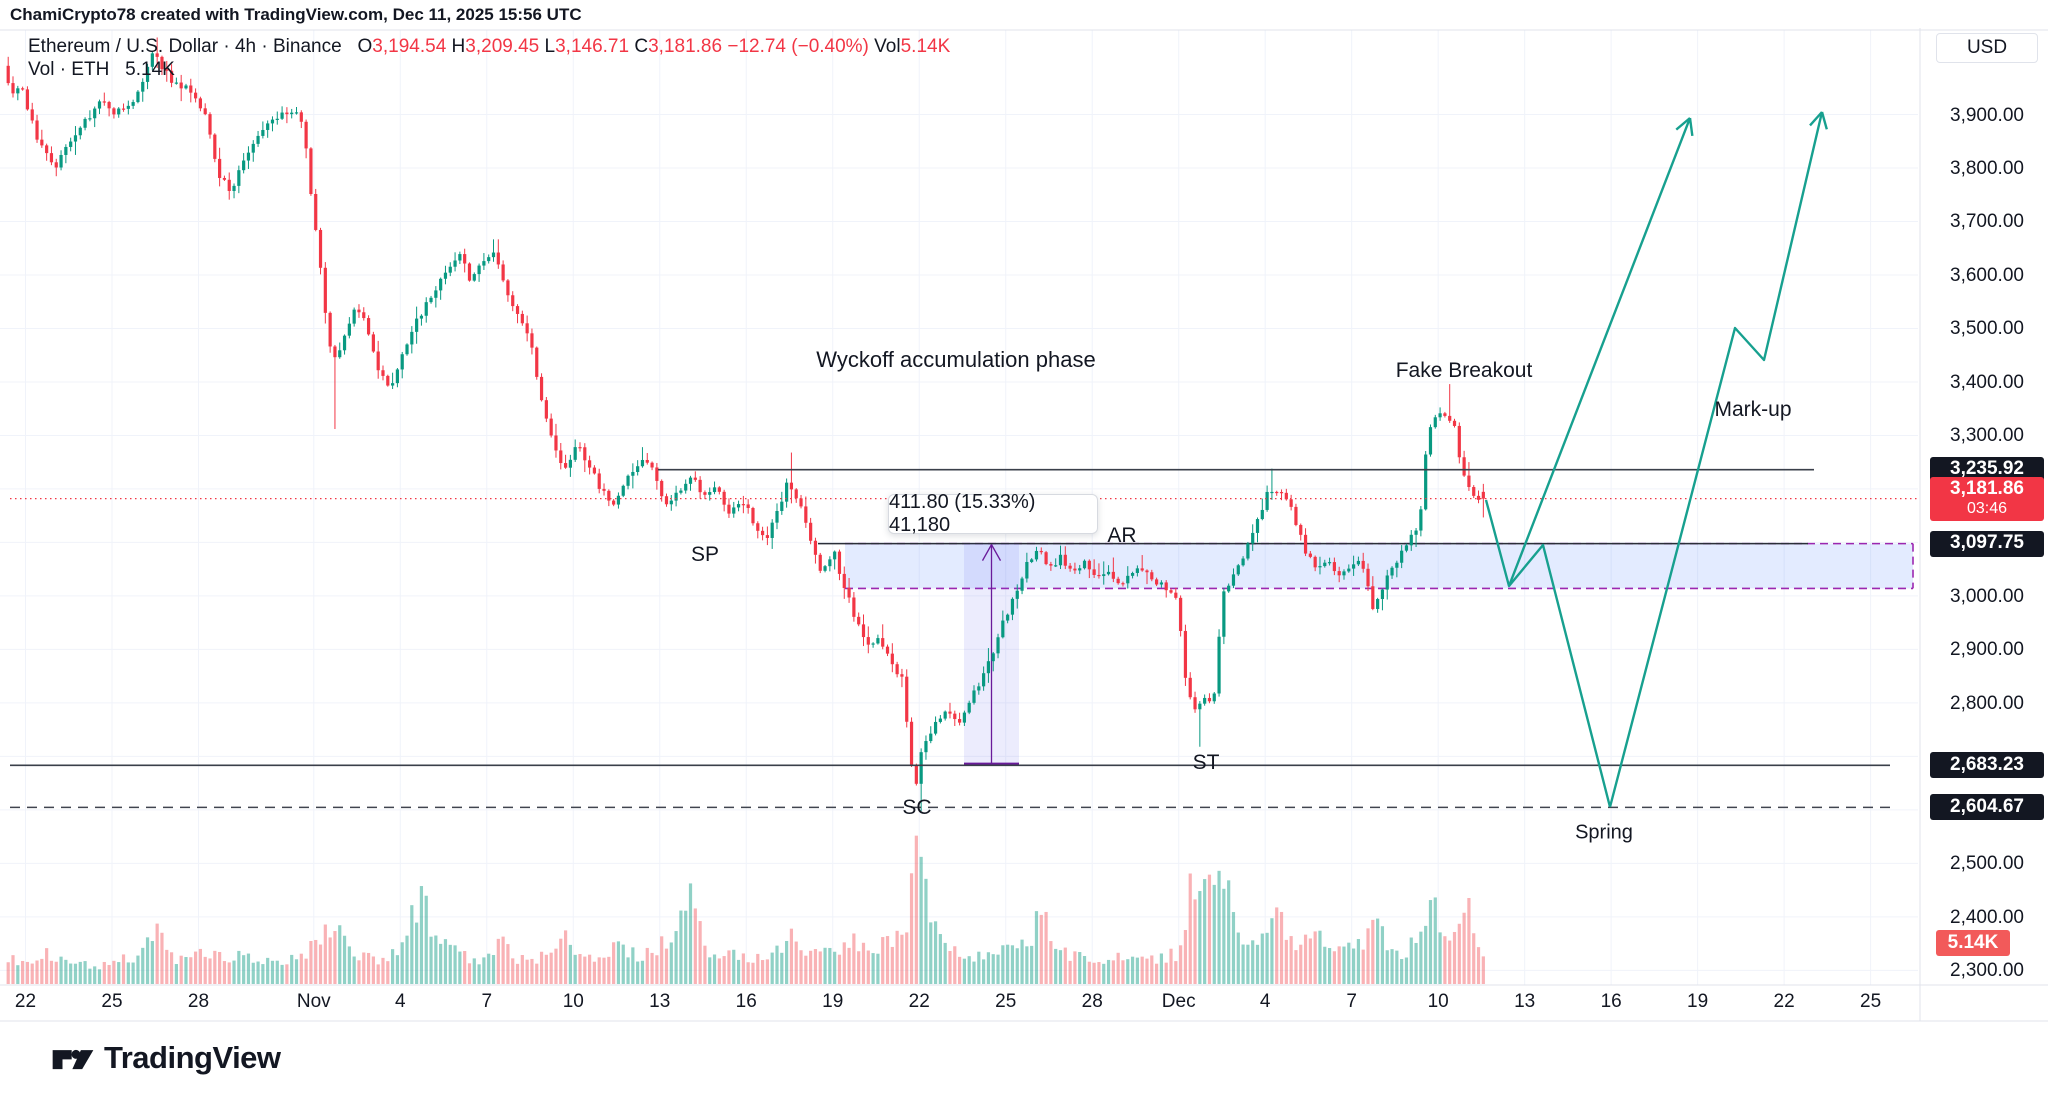 This screenshot has width=2048, height=1109. What do you see at coordinates (592, 46) in the screenshot?
I see `low-value: 3,146.71` at bounding box center [592, 46].